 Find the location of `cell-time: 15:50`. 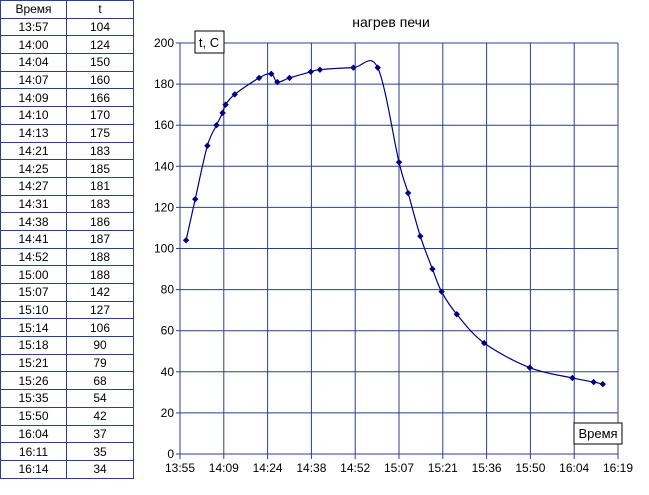

cell-time: 15:50 is located at coordinates (33, 416).